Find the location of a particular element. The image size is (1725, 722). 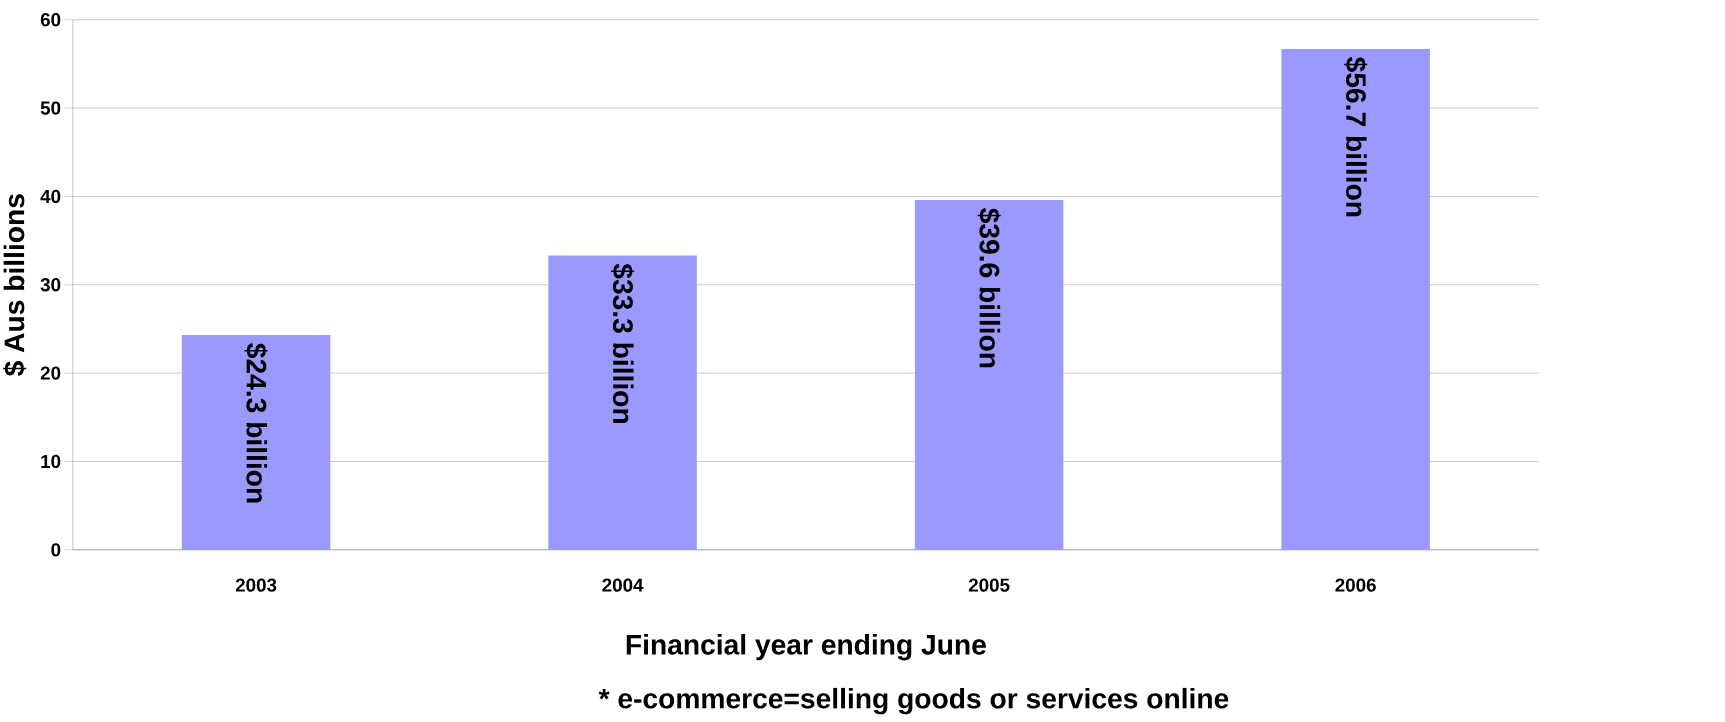

y-tick-label: 0 is located at coordinates (56, 550).